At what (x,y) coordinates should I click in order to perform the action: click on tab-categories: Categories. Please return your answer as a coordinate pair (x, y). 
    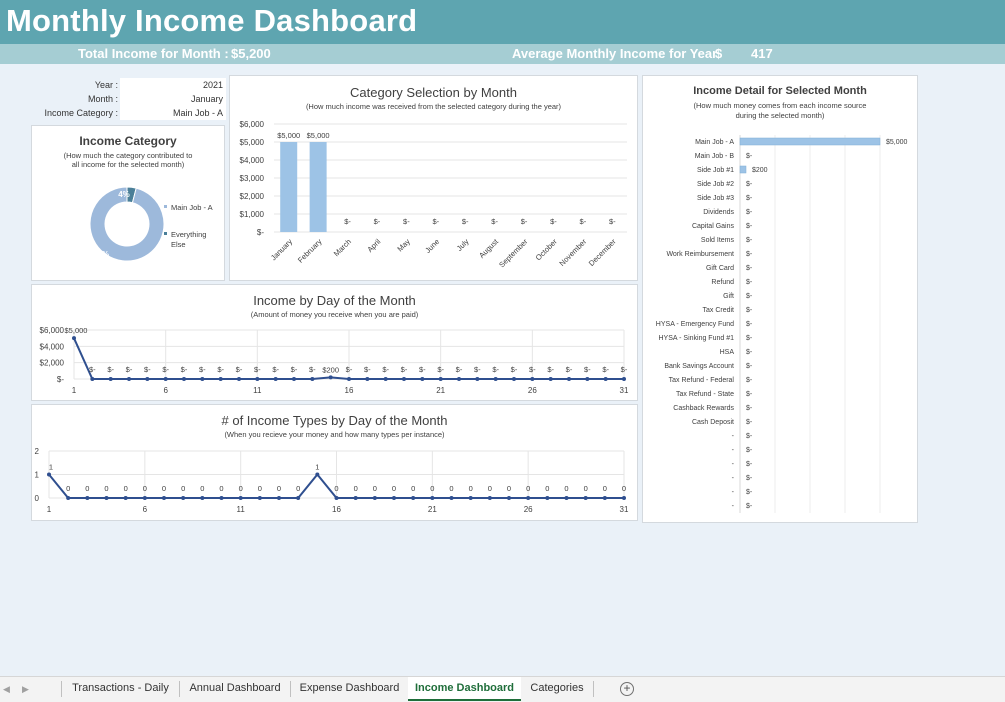
    Looking at the image, I should click on (557, 688).